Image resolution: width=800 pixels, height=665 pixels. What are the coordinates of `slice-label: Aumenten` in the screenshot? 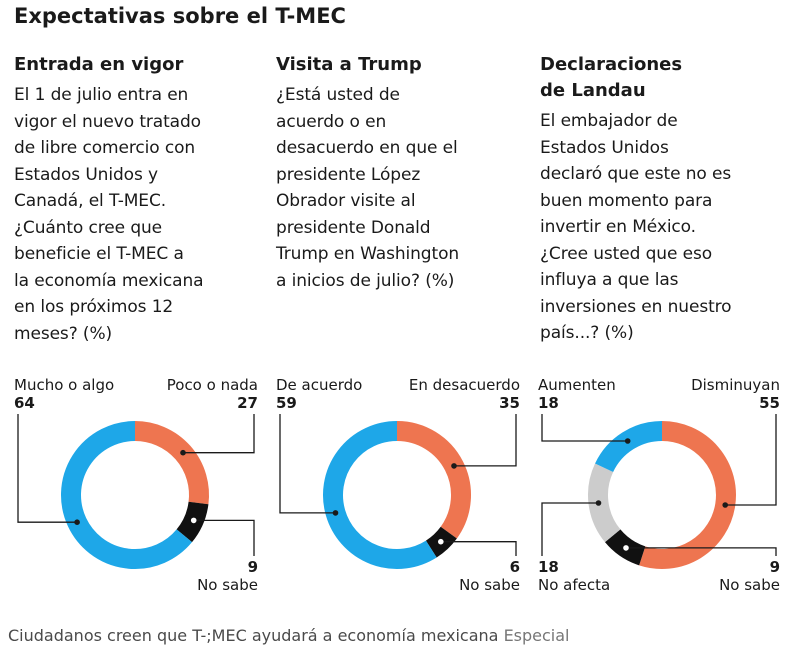 It's located at (577, 385).